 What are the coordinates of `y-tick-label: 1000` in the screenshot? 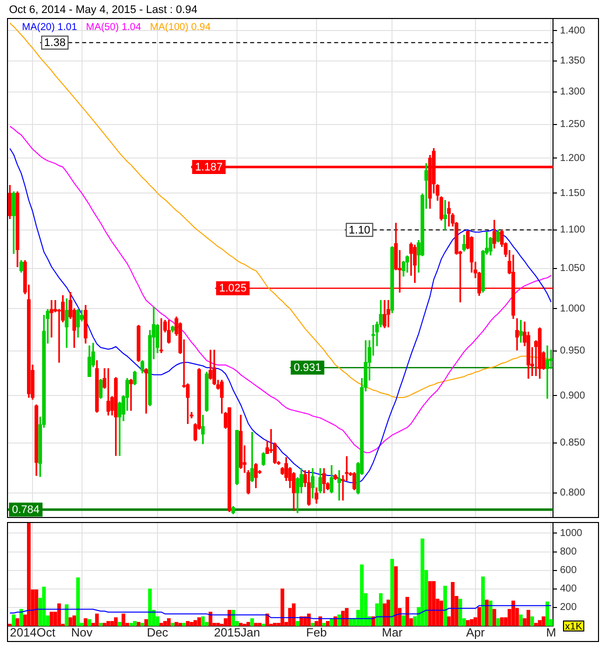 It's located at (571, 533).